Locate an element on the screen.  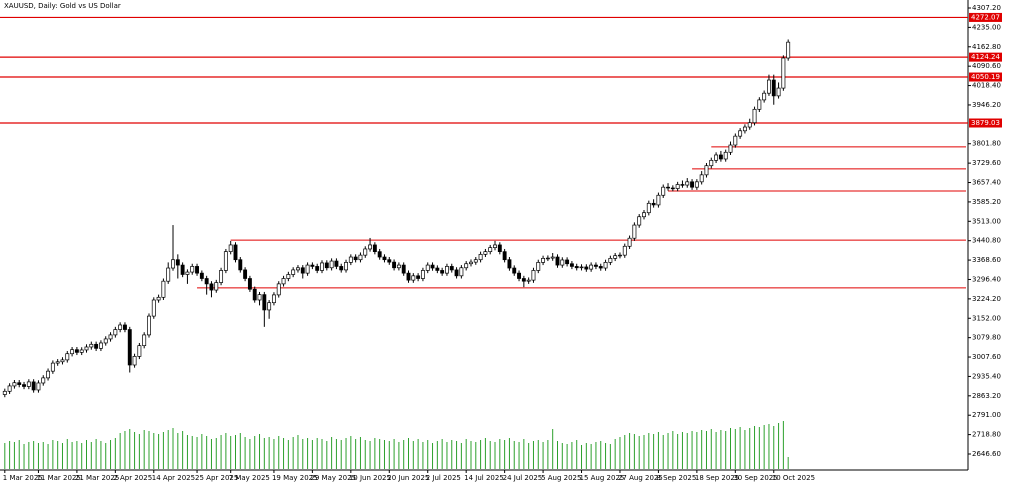
y-tick-label: 4235.00 is located at coordinates (986, 27).